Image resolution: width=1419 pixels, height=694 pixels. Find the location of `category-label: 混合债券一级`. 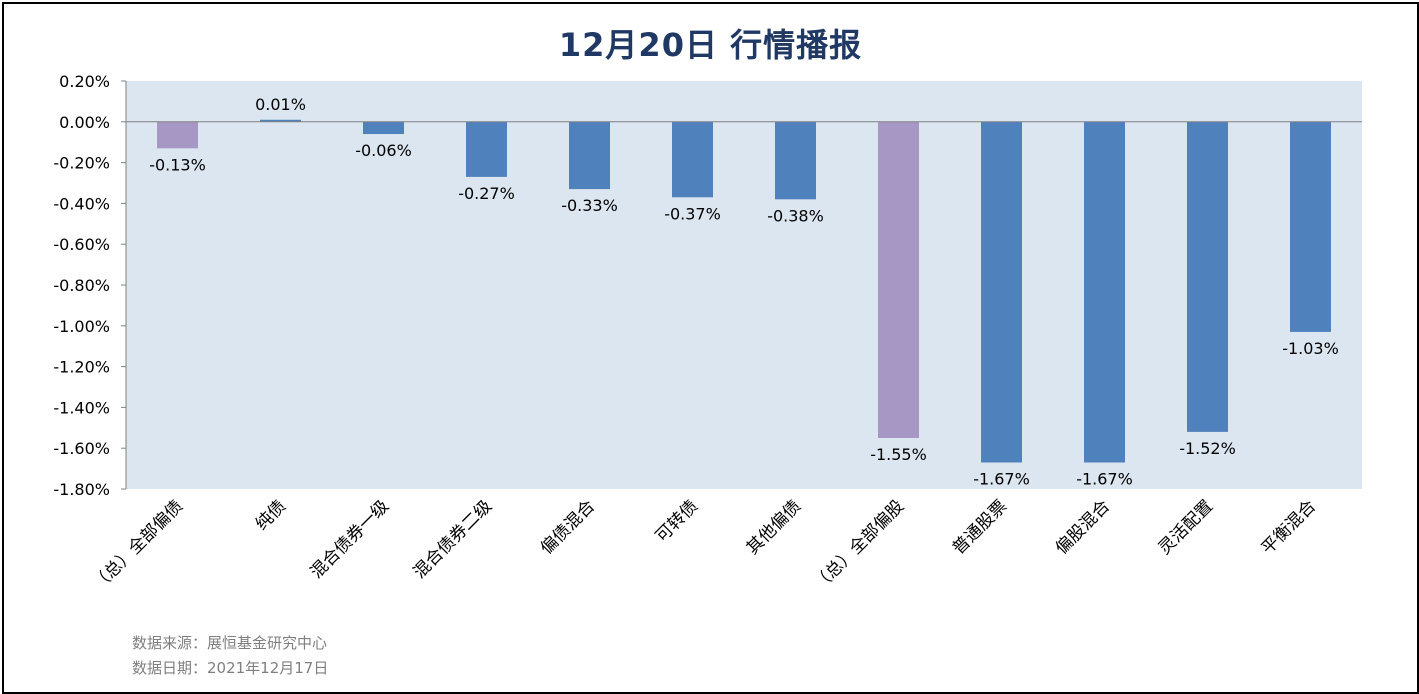

category-label: 混合债券一级 is located at coordinates (350, 539).